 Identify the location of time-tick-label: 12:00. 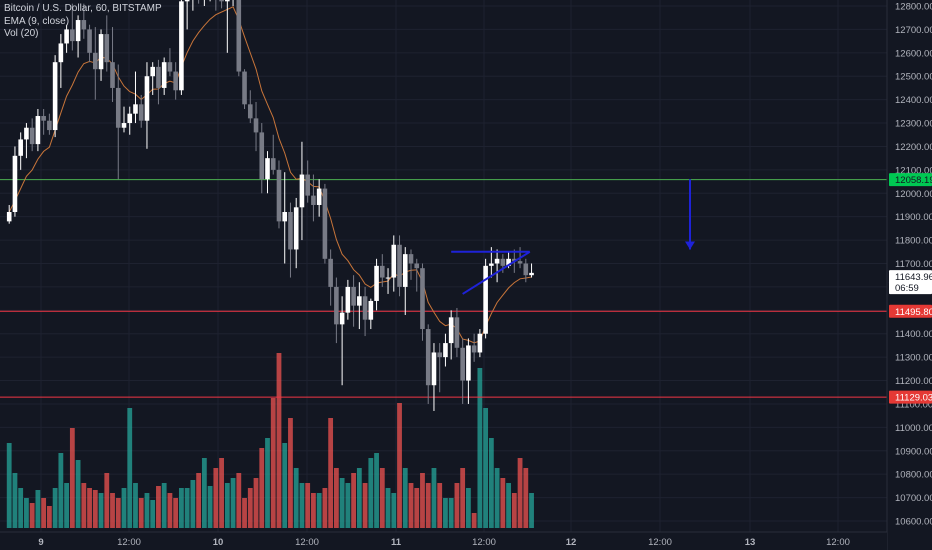
(484, 542).